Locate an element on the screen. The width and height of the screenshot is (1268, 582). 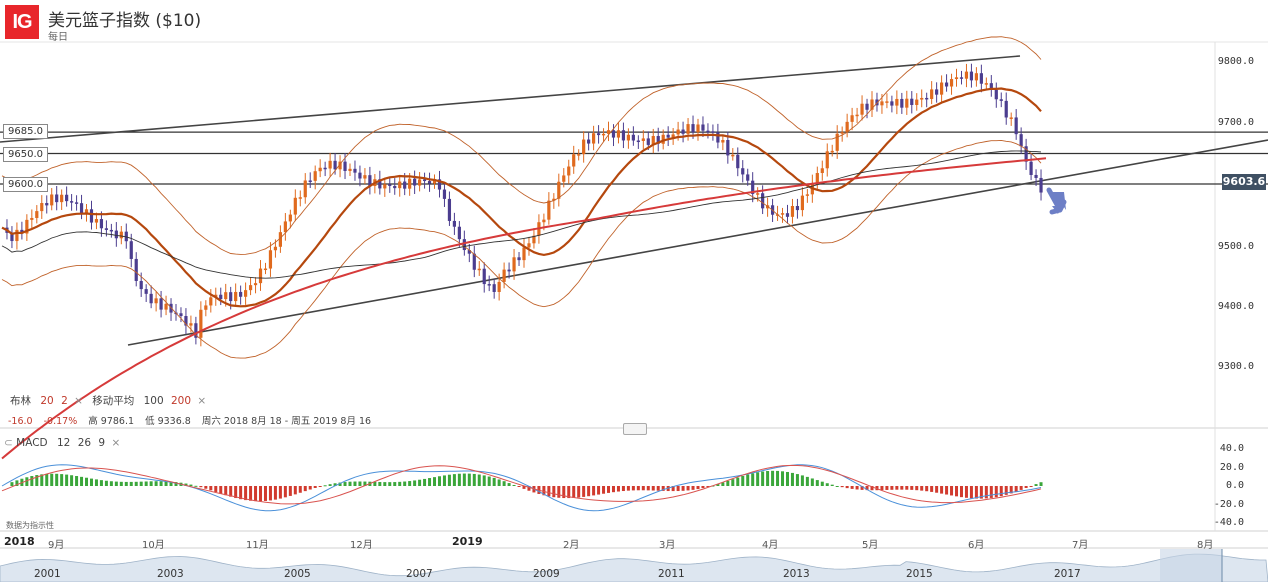
macd-collapse-icon: ⊂ is located at coordinates (8, 443).